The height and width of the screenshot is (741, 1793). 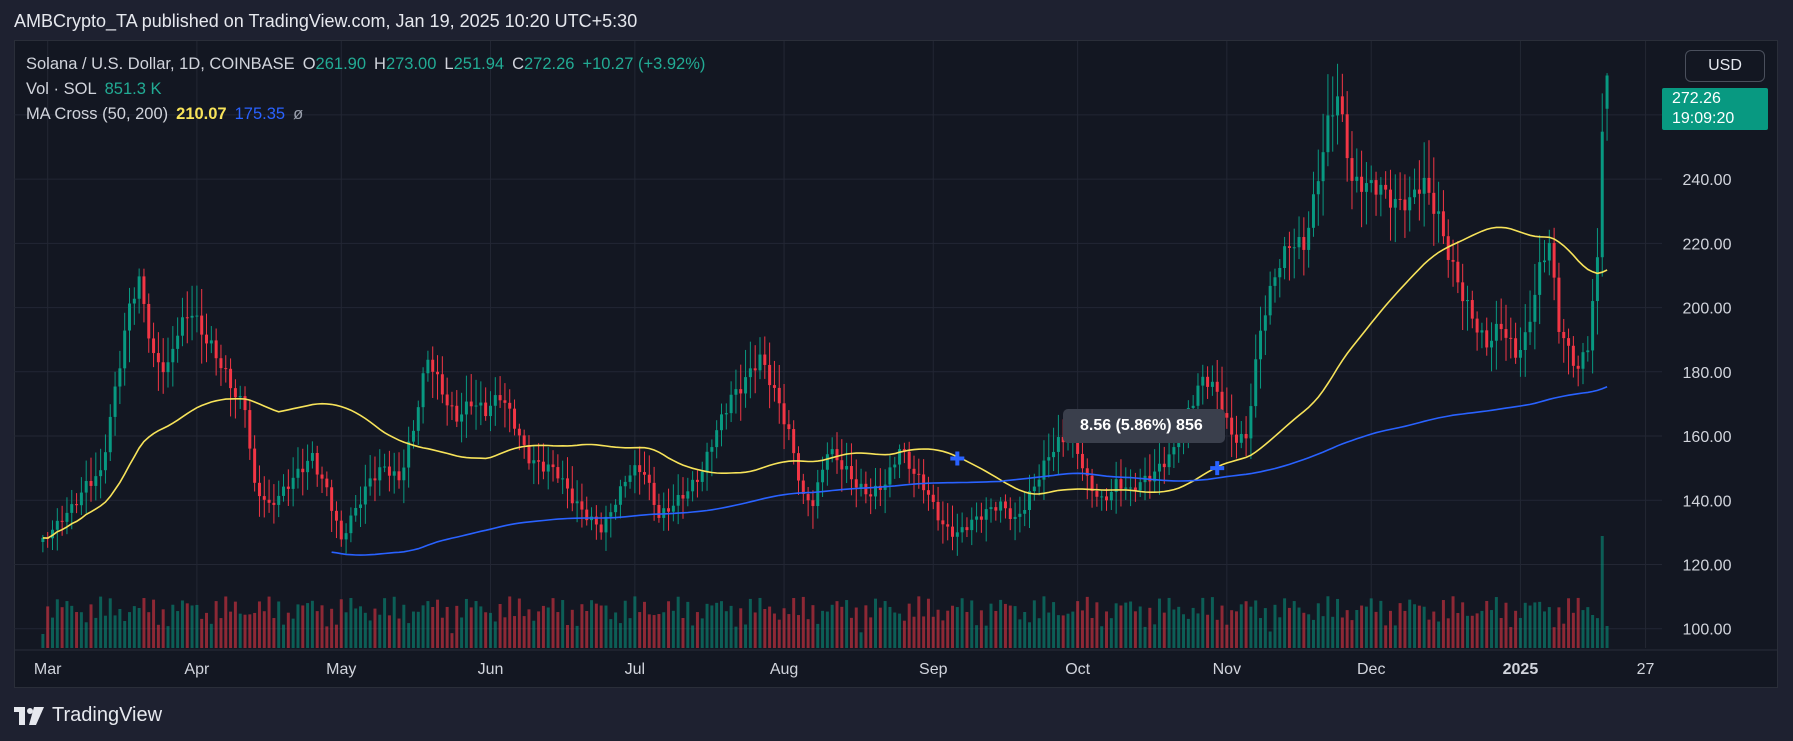 What do you see at coordinates (1725, 66) in the screenshot?
I see `currency-button: USD` at bounding box center [1725, 66].